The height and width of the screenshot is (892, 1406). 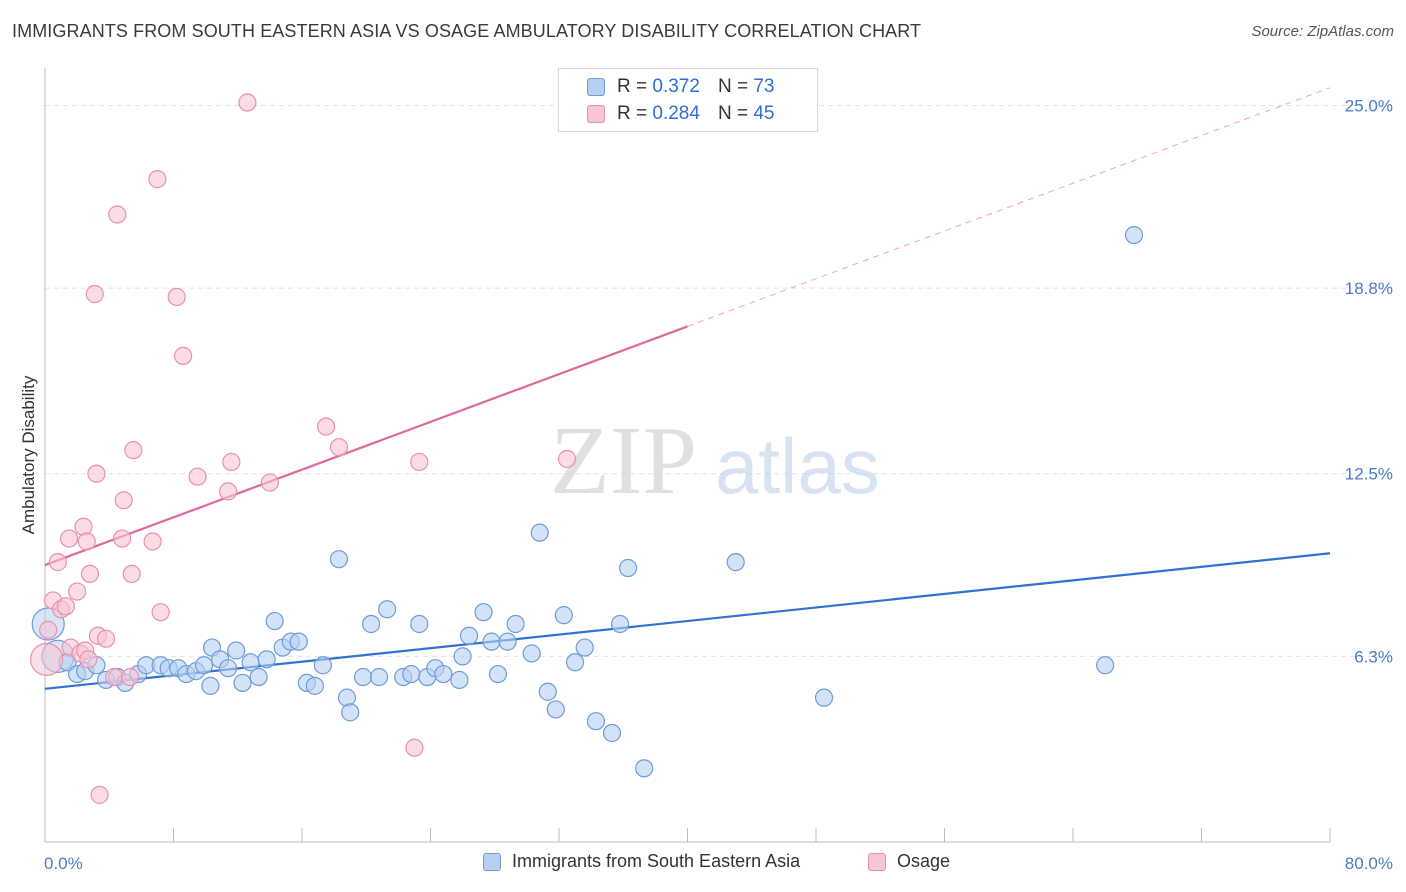 I want to click on legend-n-value: 73, so click(x=764, y=86).